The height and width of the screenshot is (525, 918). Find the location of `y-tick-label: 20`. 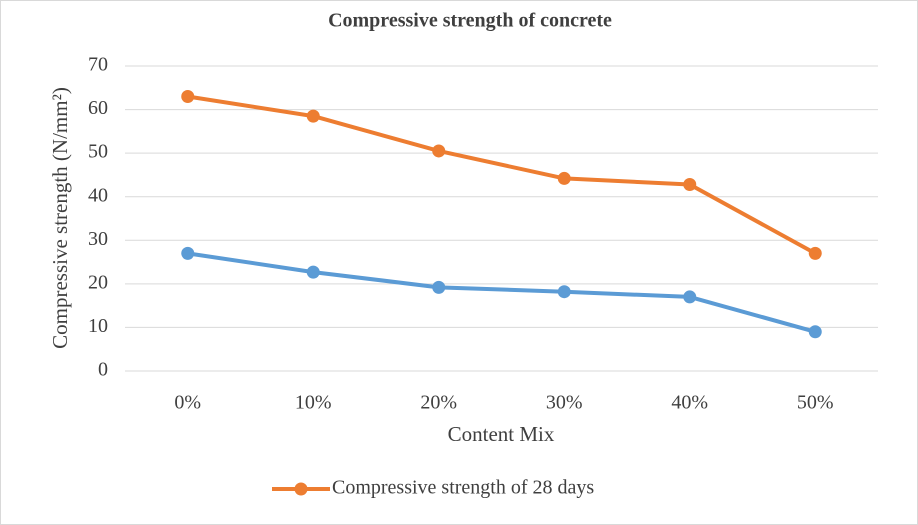

y-tick-label: 20 is located at coordinates (98, 282).